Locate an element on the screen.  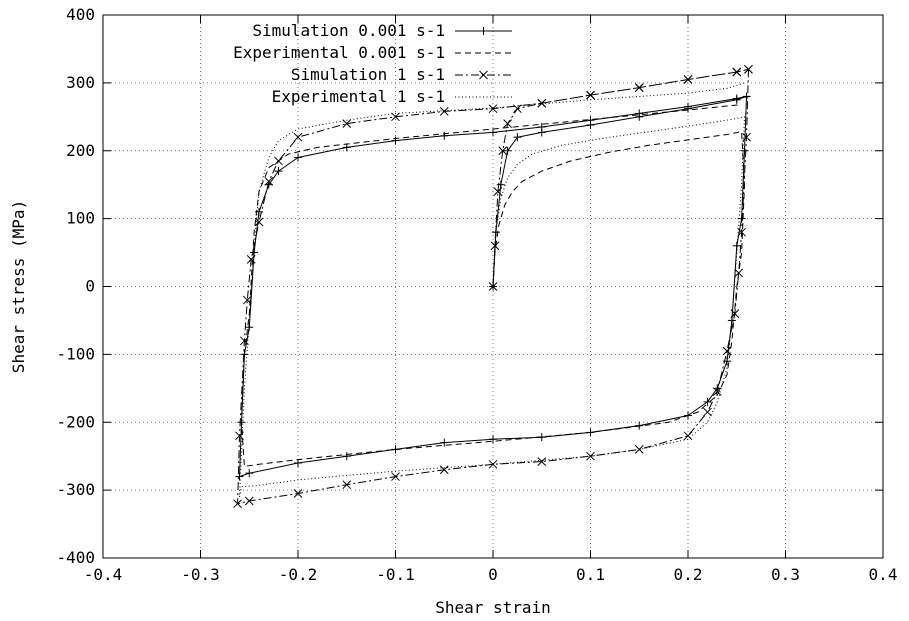
legend-entry: Experimental 0.001 s-1 is located at coordinates (372, 52).